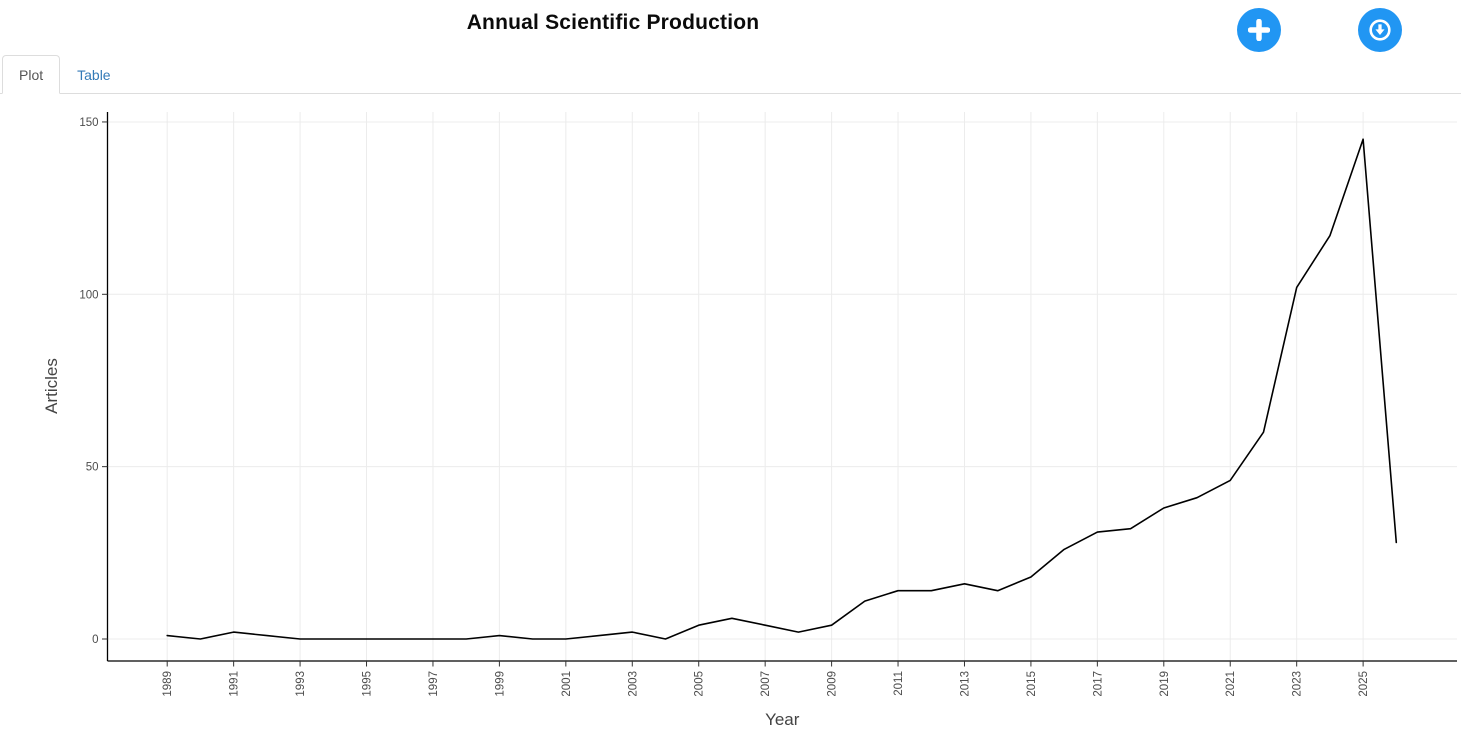  Describe the element at coordinates (88, 381) in the screenshot. I see `y-tick-labels: 0 50 100 150` at that location.